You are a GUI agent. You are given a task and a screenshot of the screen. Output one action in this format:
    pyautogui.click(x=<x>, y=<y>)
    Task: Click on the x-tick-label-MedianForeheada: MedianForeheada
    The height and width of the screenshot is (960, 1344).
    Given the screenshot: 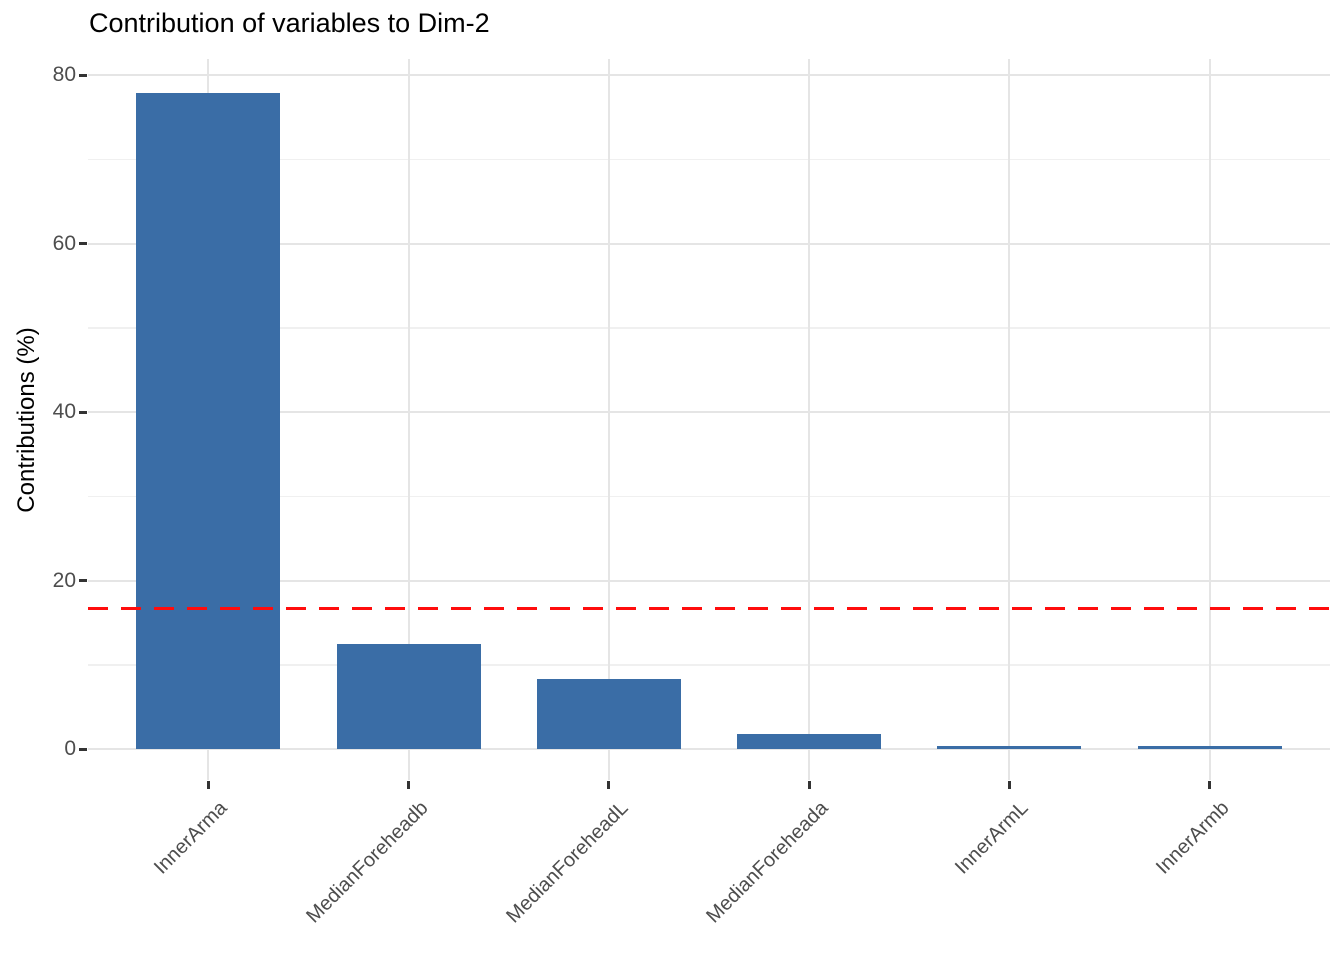 What is the action you would take?
    pyautogui.click(x=767, y=862)
    